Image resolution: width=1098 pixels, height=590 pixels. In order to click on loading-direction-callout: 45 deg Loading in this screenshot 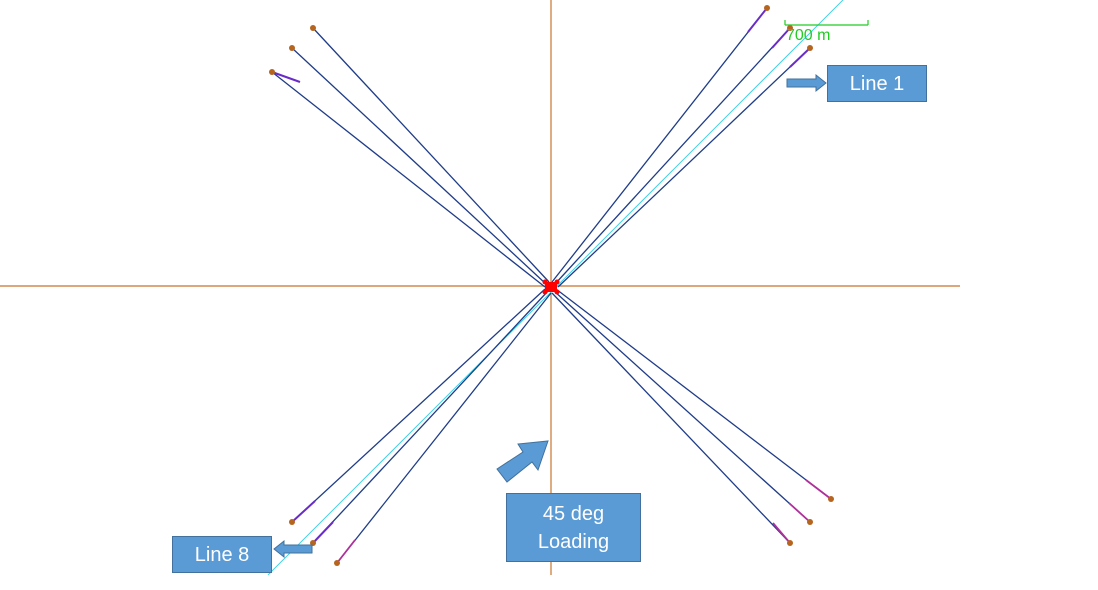, I will do `click(573, 527)`.